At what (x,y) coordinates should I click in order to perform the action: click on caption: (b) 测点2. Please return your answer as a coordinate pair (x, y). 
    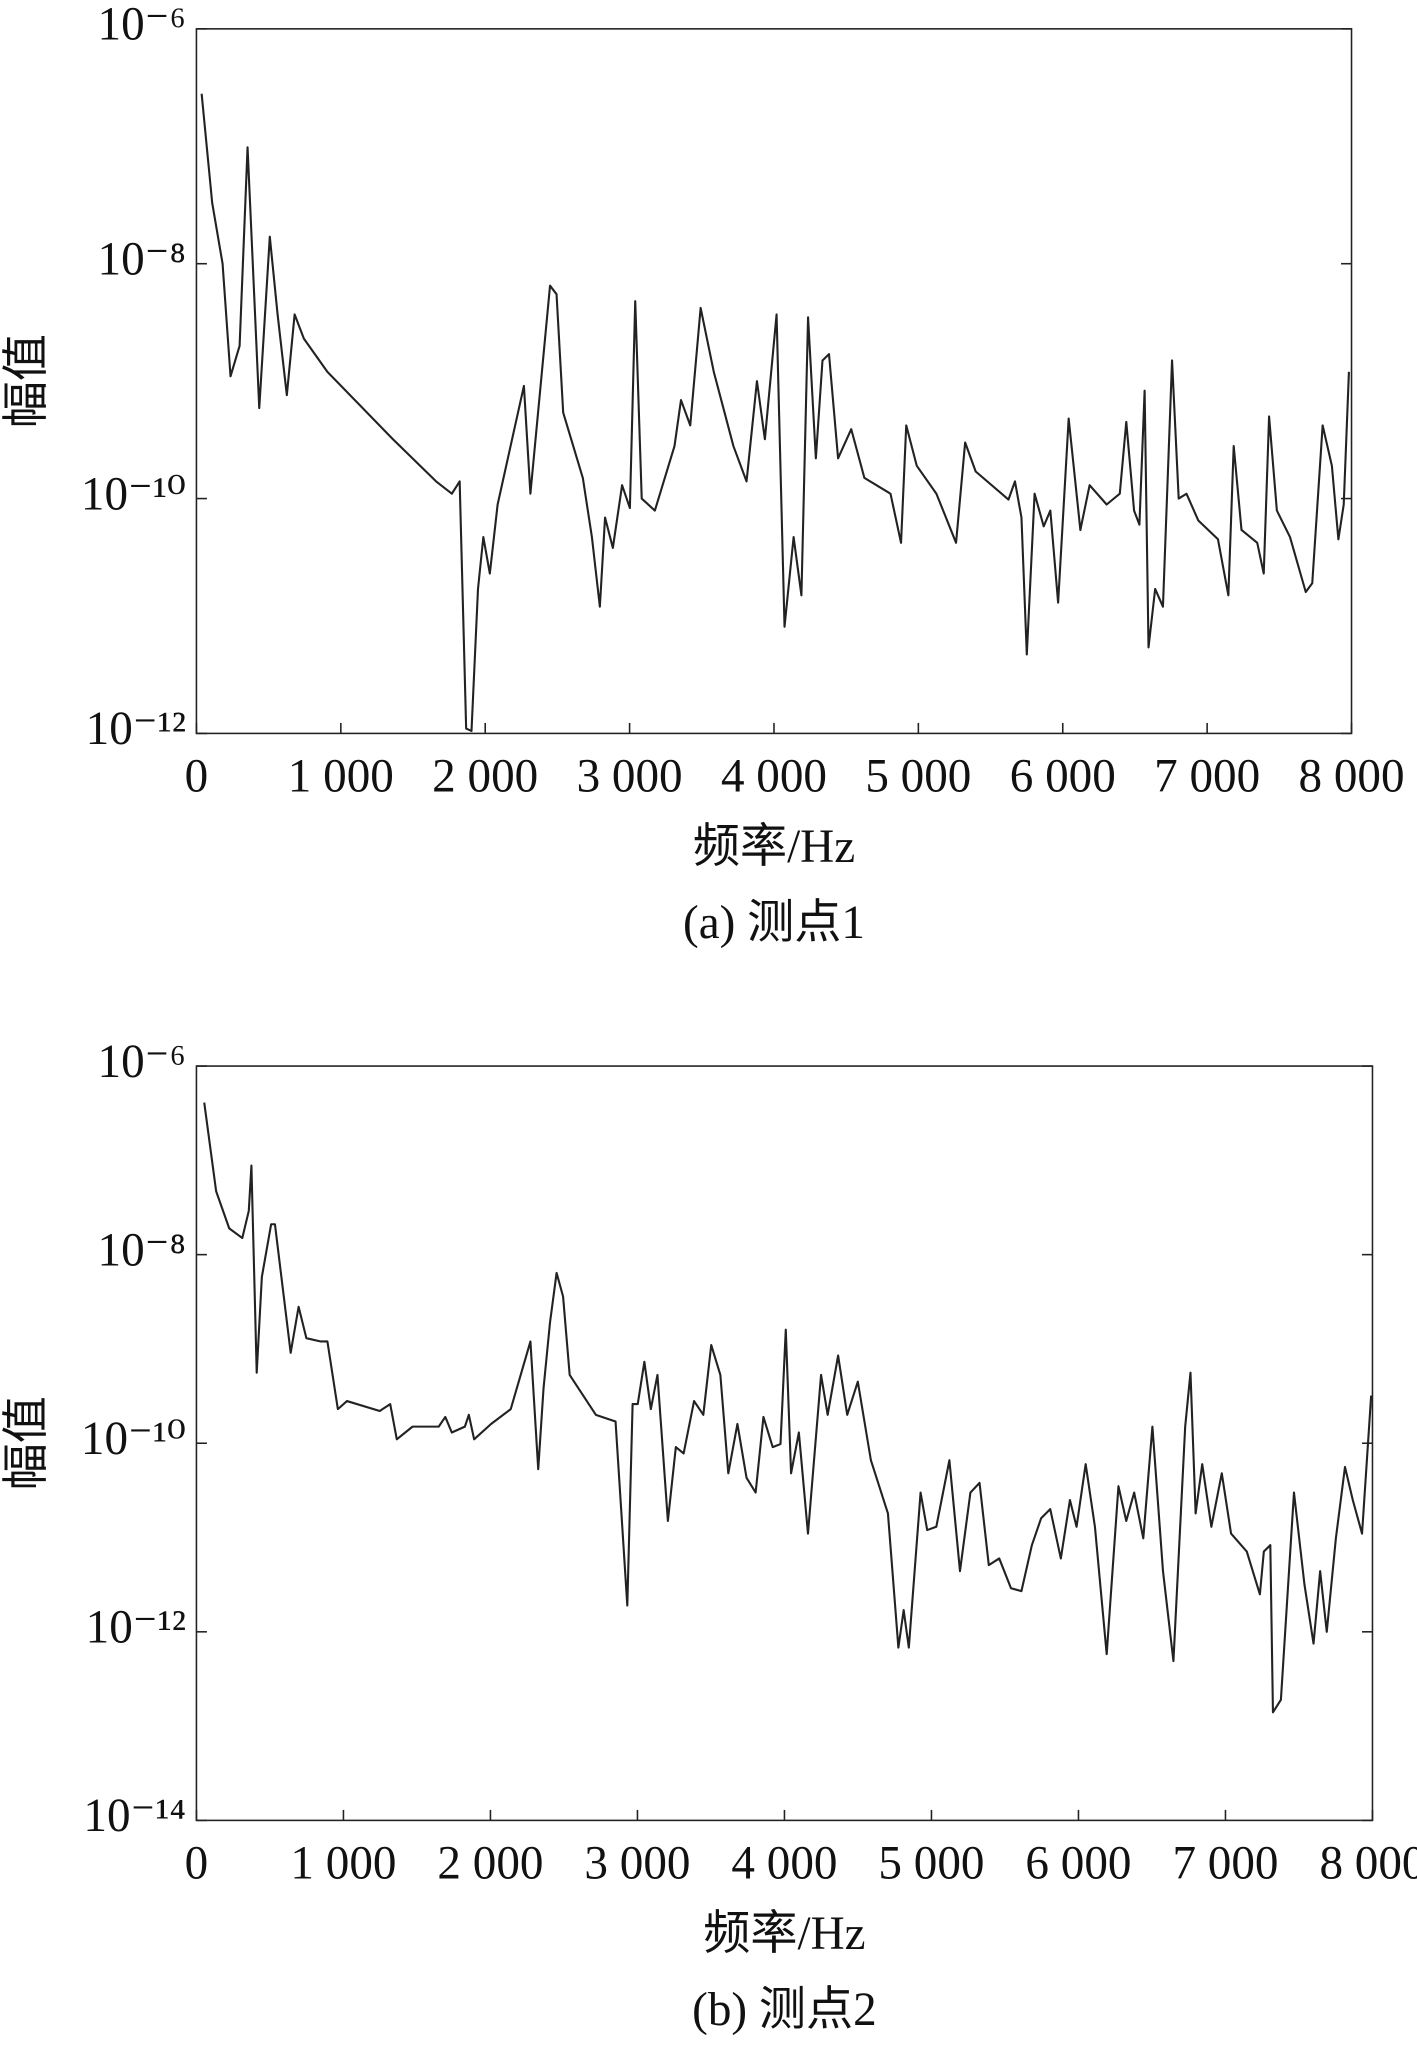
    Looking at the image, I should click on (784, 2010).